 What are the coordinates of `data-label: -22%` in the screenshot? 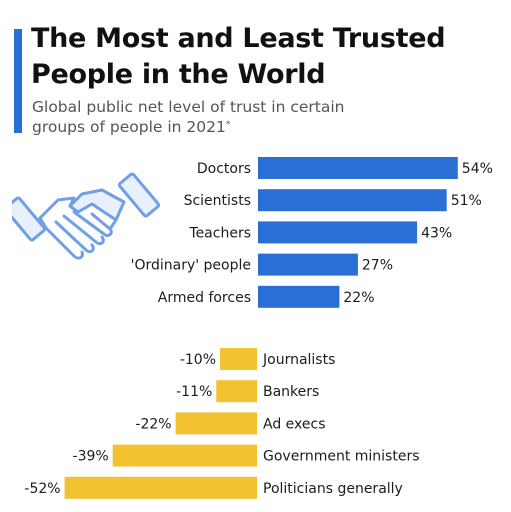 It's located at (153, 424).